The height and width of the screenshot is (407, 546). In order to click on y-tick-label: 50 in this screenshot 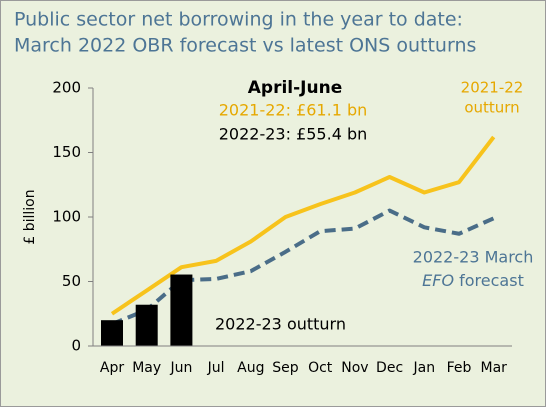, I will do `click(71, 281)`.